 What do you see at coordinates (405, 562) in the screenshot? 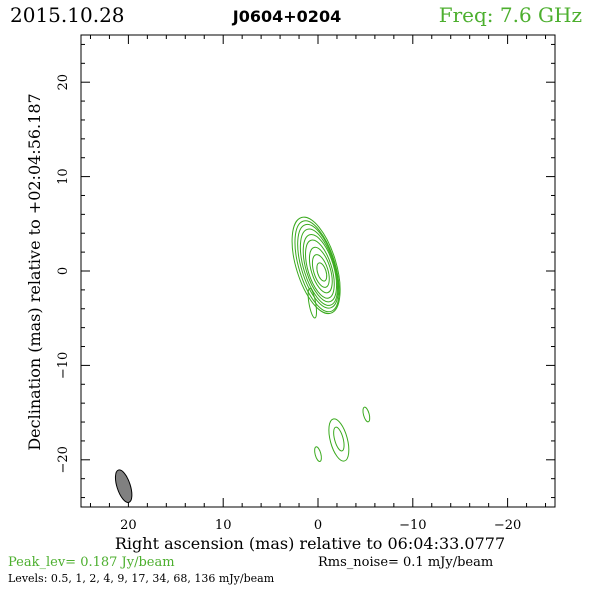
I see `rms-noise: Rms_noise= 0.1 mJy/beam` at bounding box center [405, 562].